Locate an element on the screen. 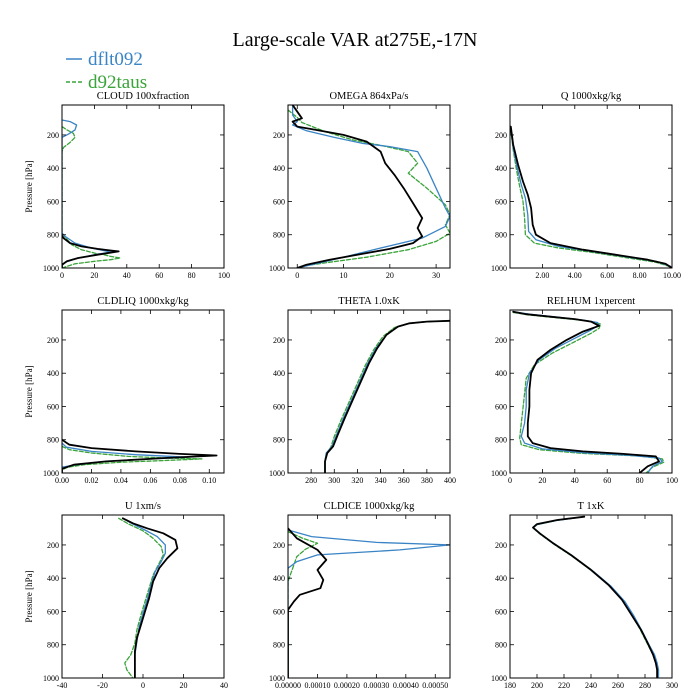  x-tick-label: 8.00 is located at coordinates (640, 275).